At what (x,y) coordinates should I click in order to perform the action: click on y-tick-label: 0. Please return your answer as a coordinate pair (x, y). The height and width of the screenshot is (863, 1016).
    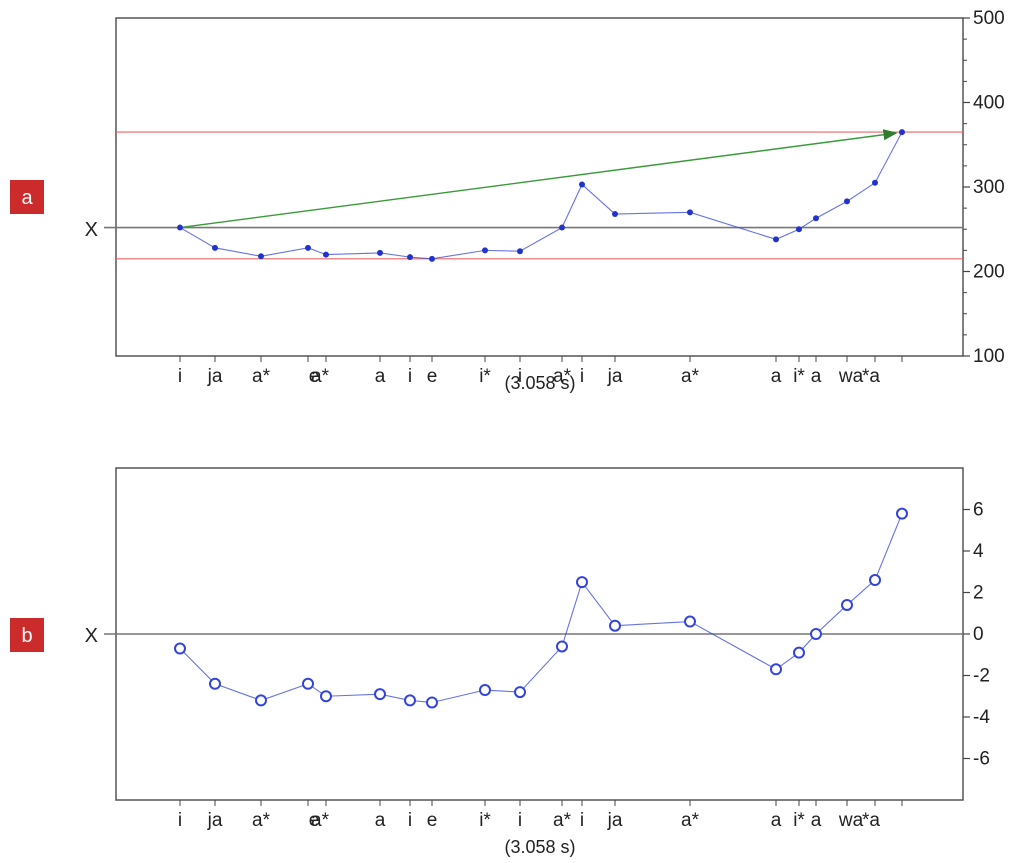
    Looking at the image, I should click on (978, 634).